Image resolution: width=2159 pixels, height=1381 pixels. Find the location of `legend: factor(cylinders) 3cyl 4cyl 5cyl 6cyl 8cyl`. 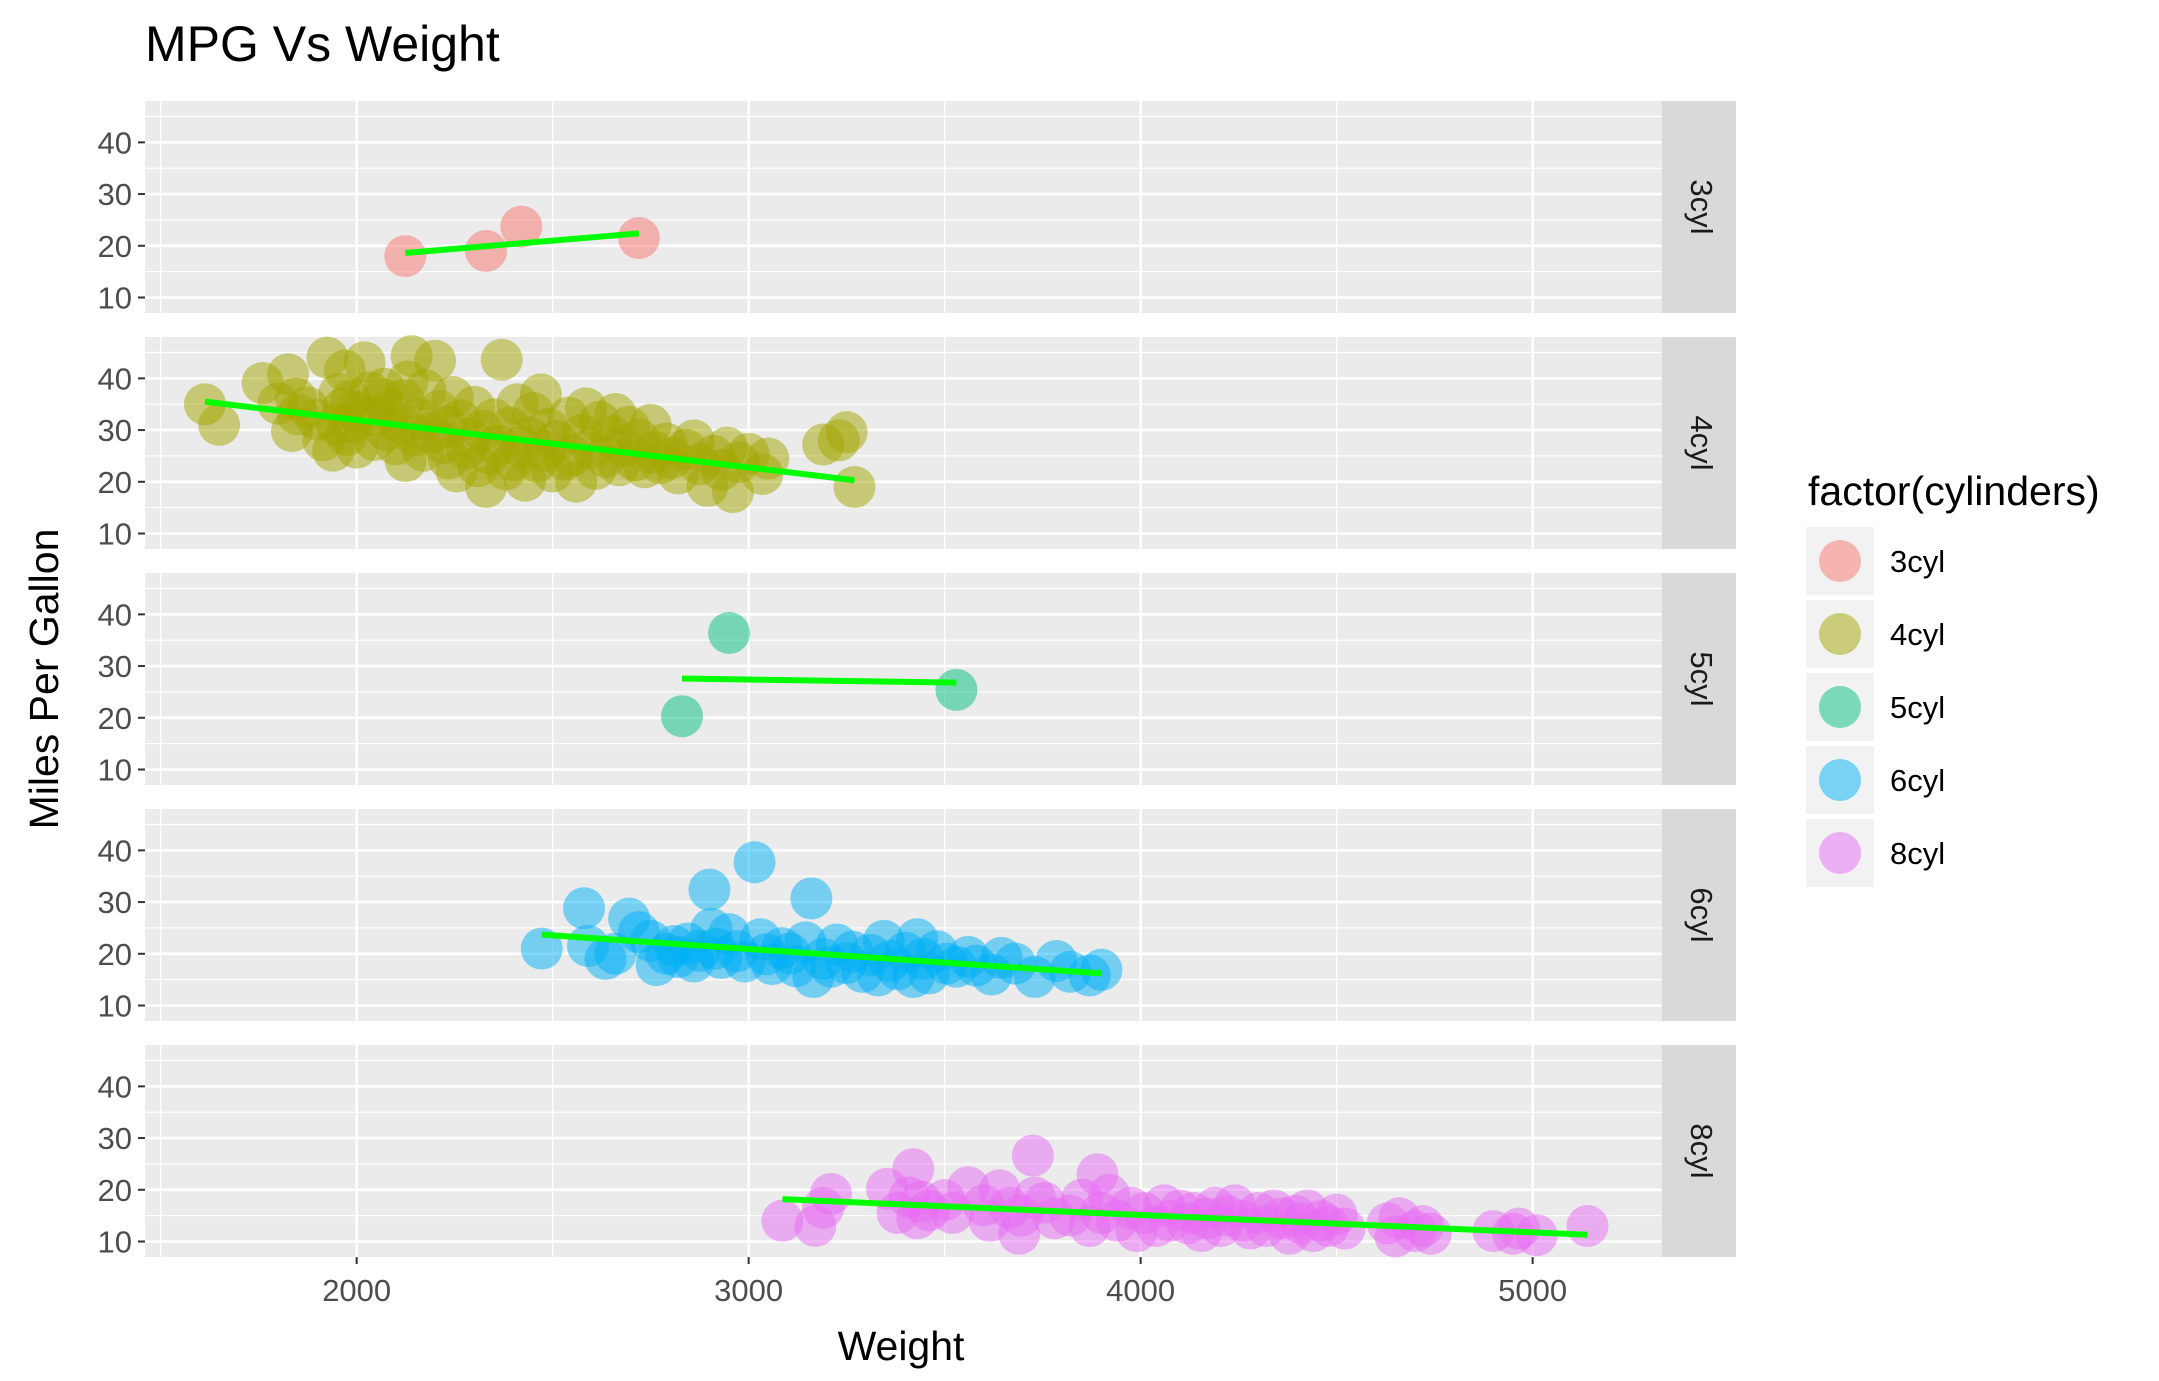

legend: factor(cylinders) 3cyl 4cyl 5cyl 6cyl 8cyl is located at coordinates (1953, 677).